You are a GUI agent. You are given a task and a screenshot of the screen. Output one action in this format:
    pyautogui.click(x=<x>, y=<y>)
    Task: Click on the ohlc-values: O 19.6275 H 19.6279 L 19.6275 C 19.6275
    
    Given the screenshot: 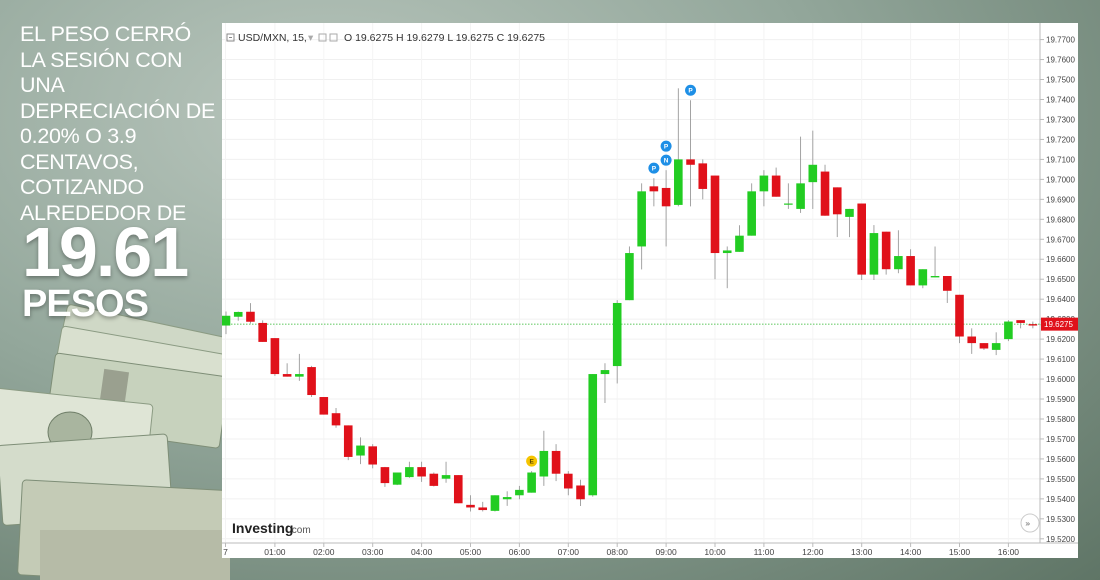 What is the action you would take?
    pyautogui.click(x=444, y=38)
    